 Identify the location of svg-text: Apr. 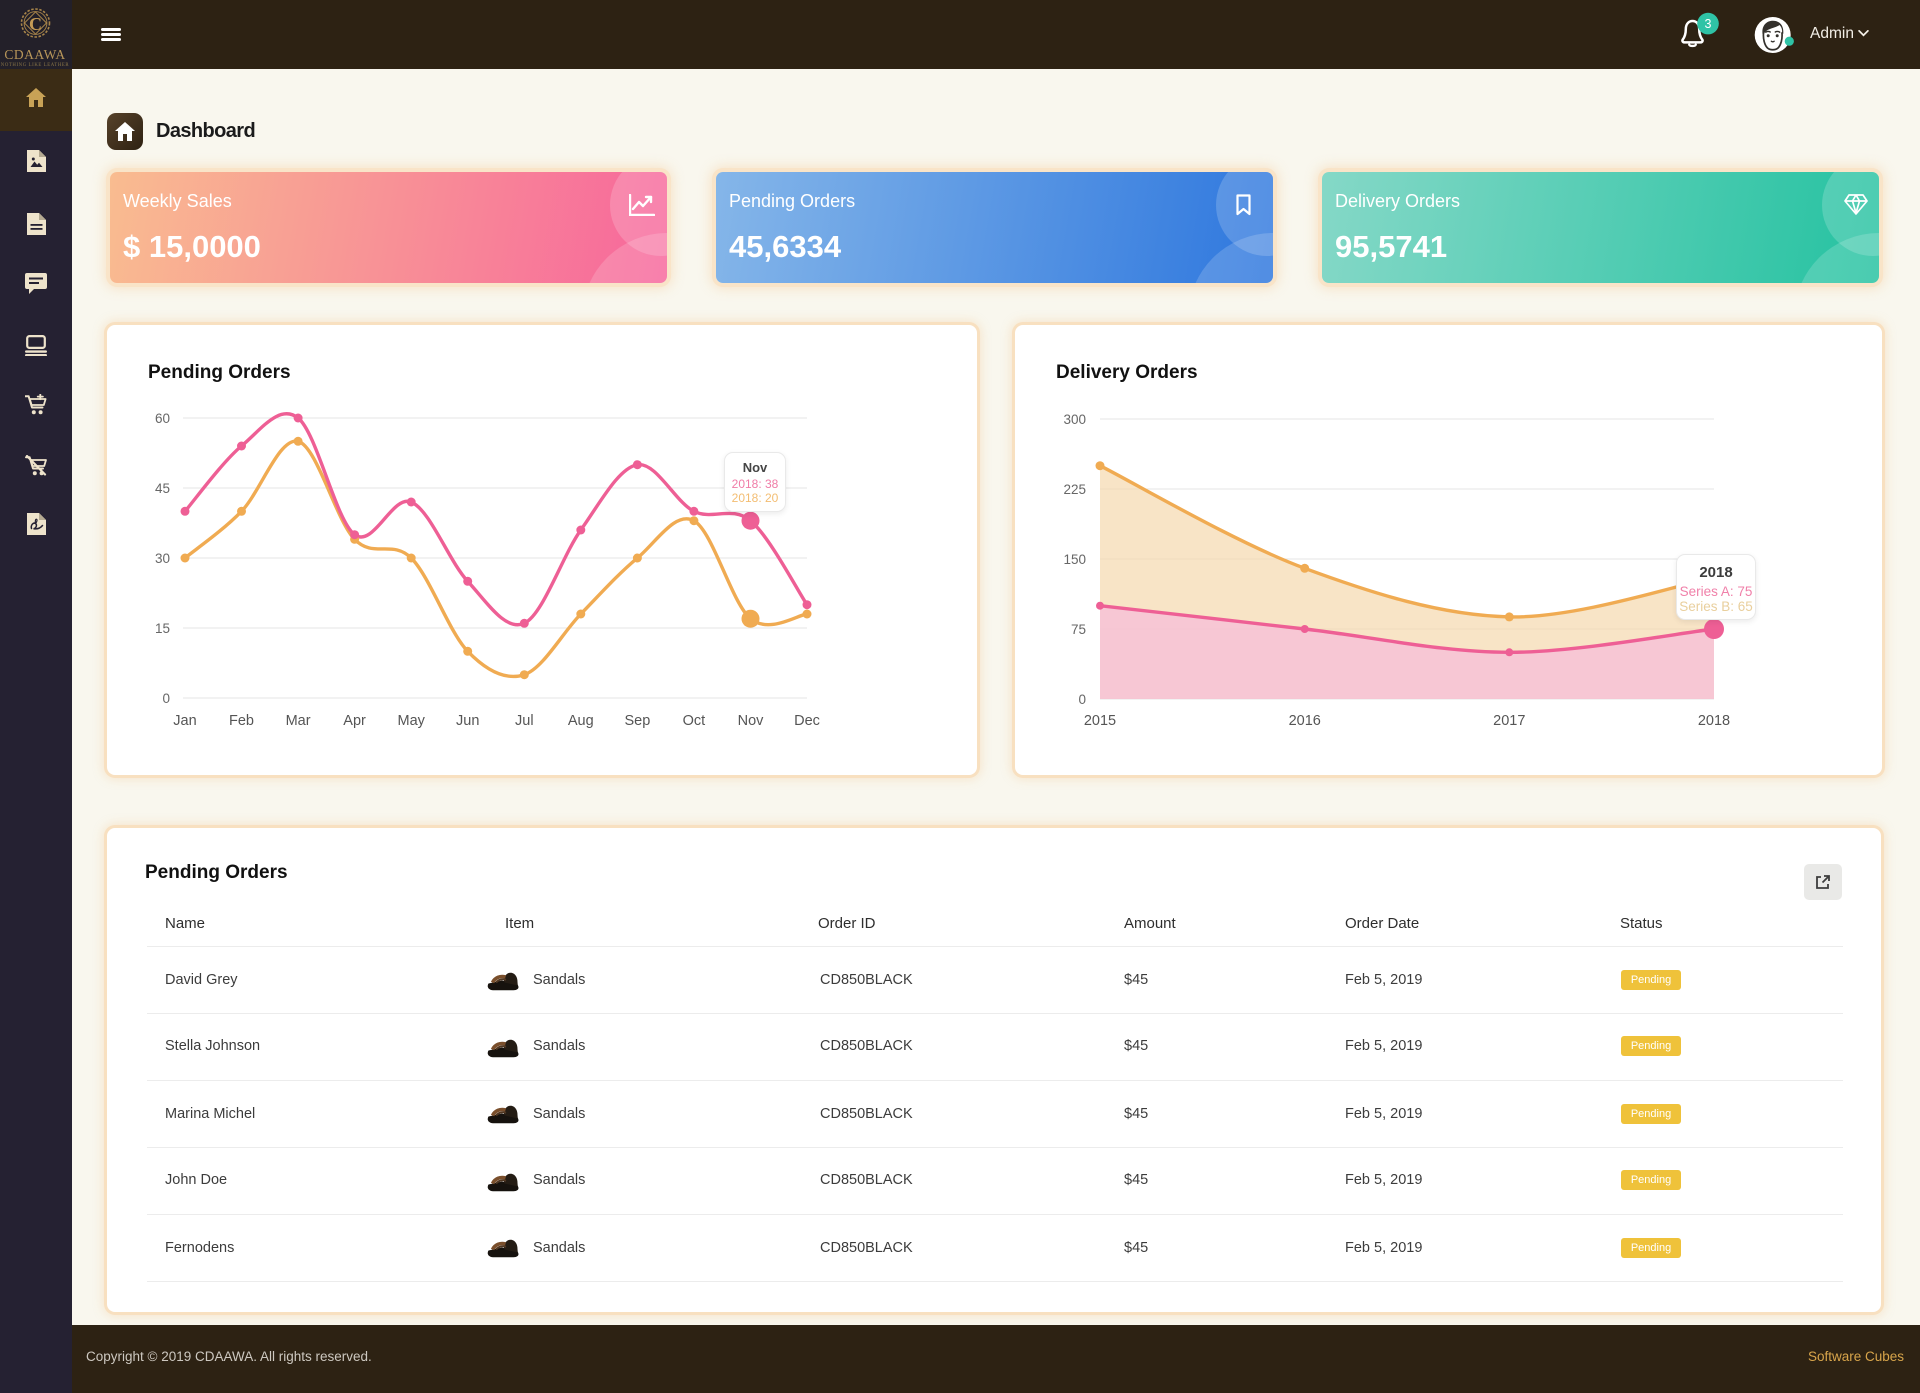
(354, 721).